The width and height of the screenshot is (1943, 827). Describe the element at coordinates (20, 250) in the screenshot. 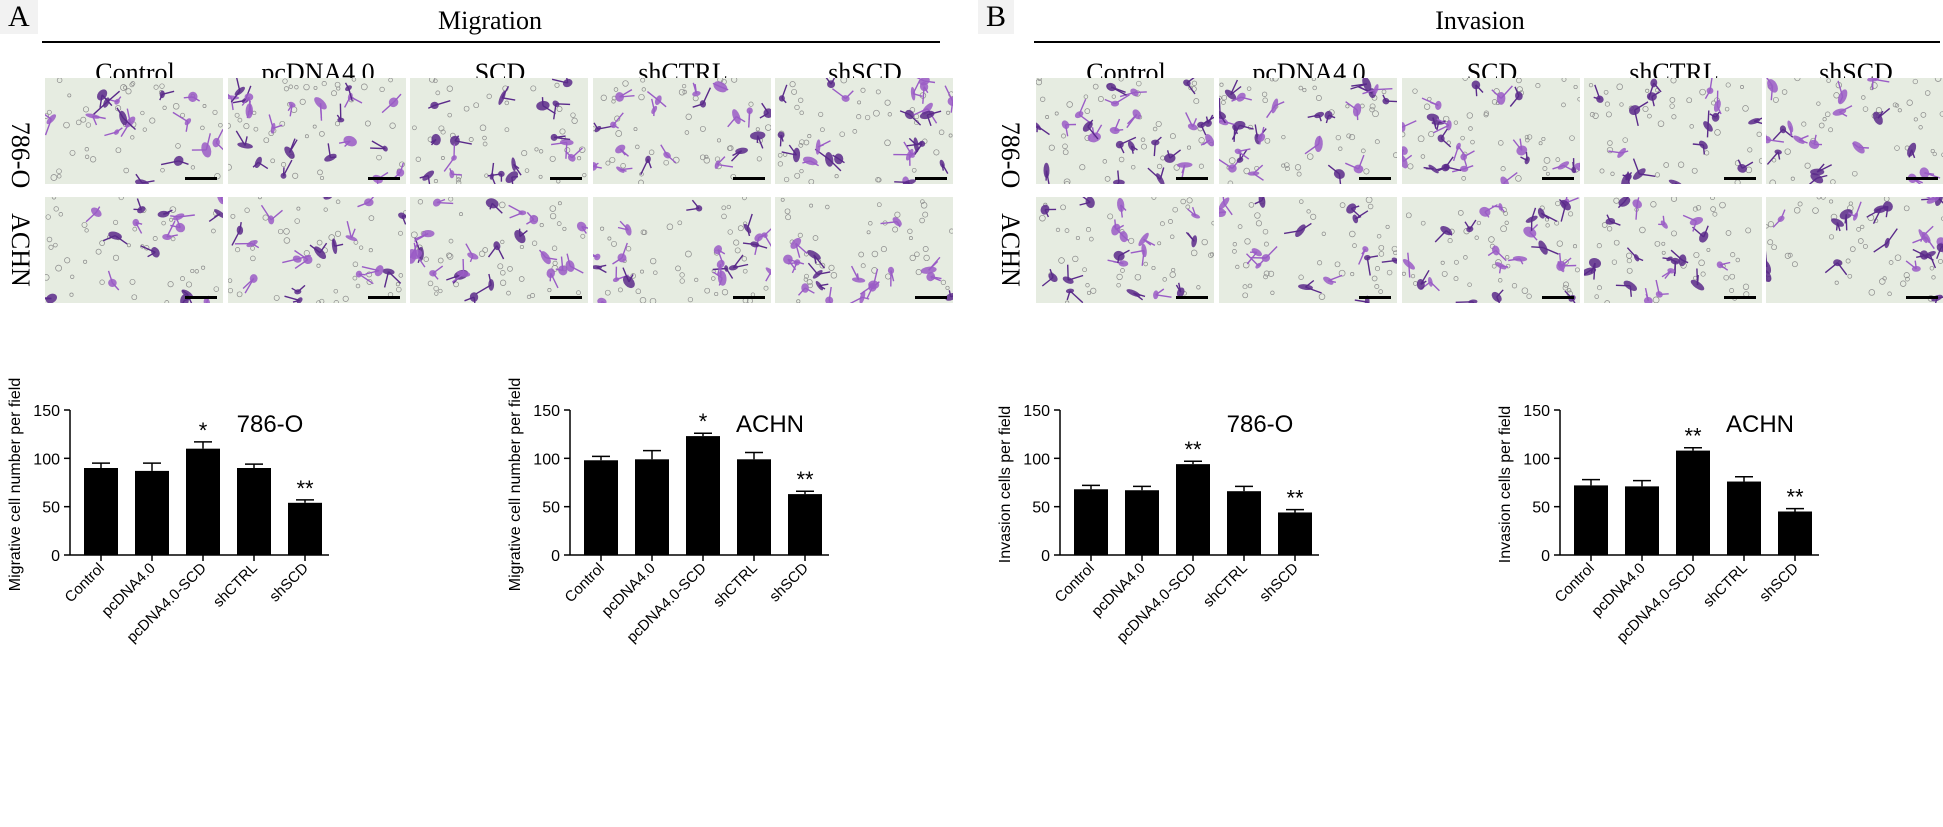

I see `row-label-achn-a: ACHN` at that location.